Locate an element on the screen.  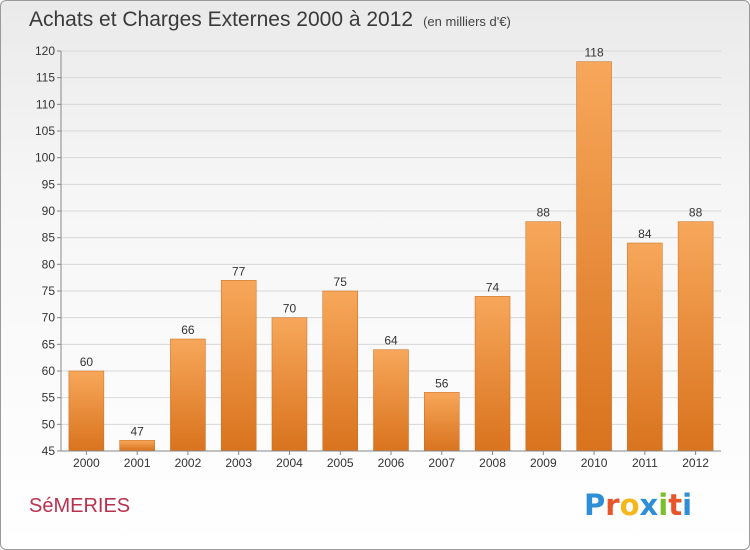
logo-letter: P is located at coordinates (595, 505).